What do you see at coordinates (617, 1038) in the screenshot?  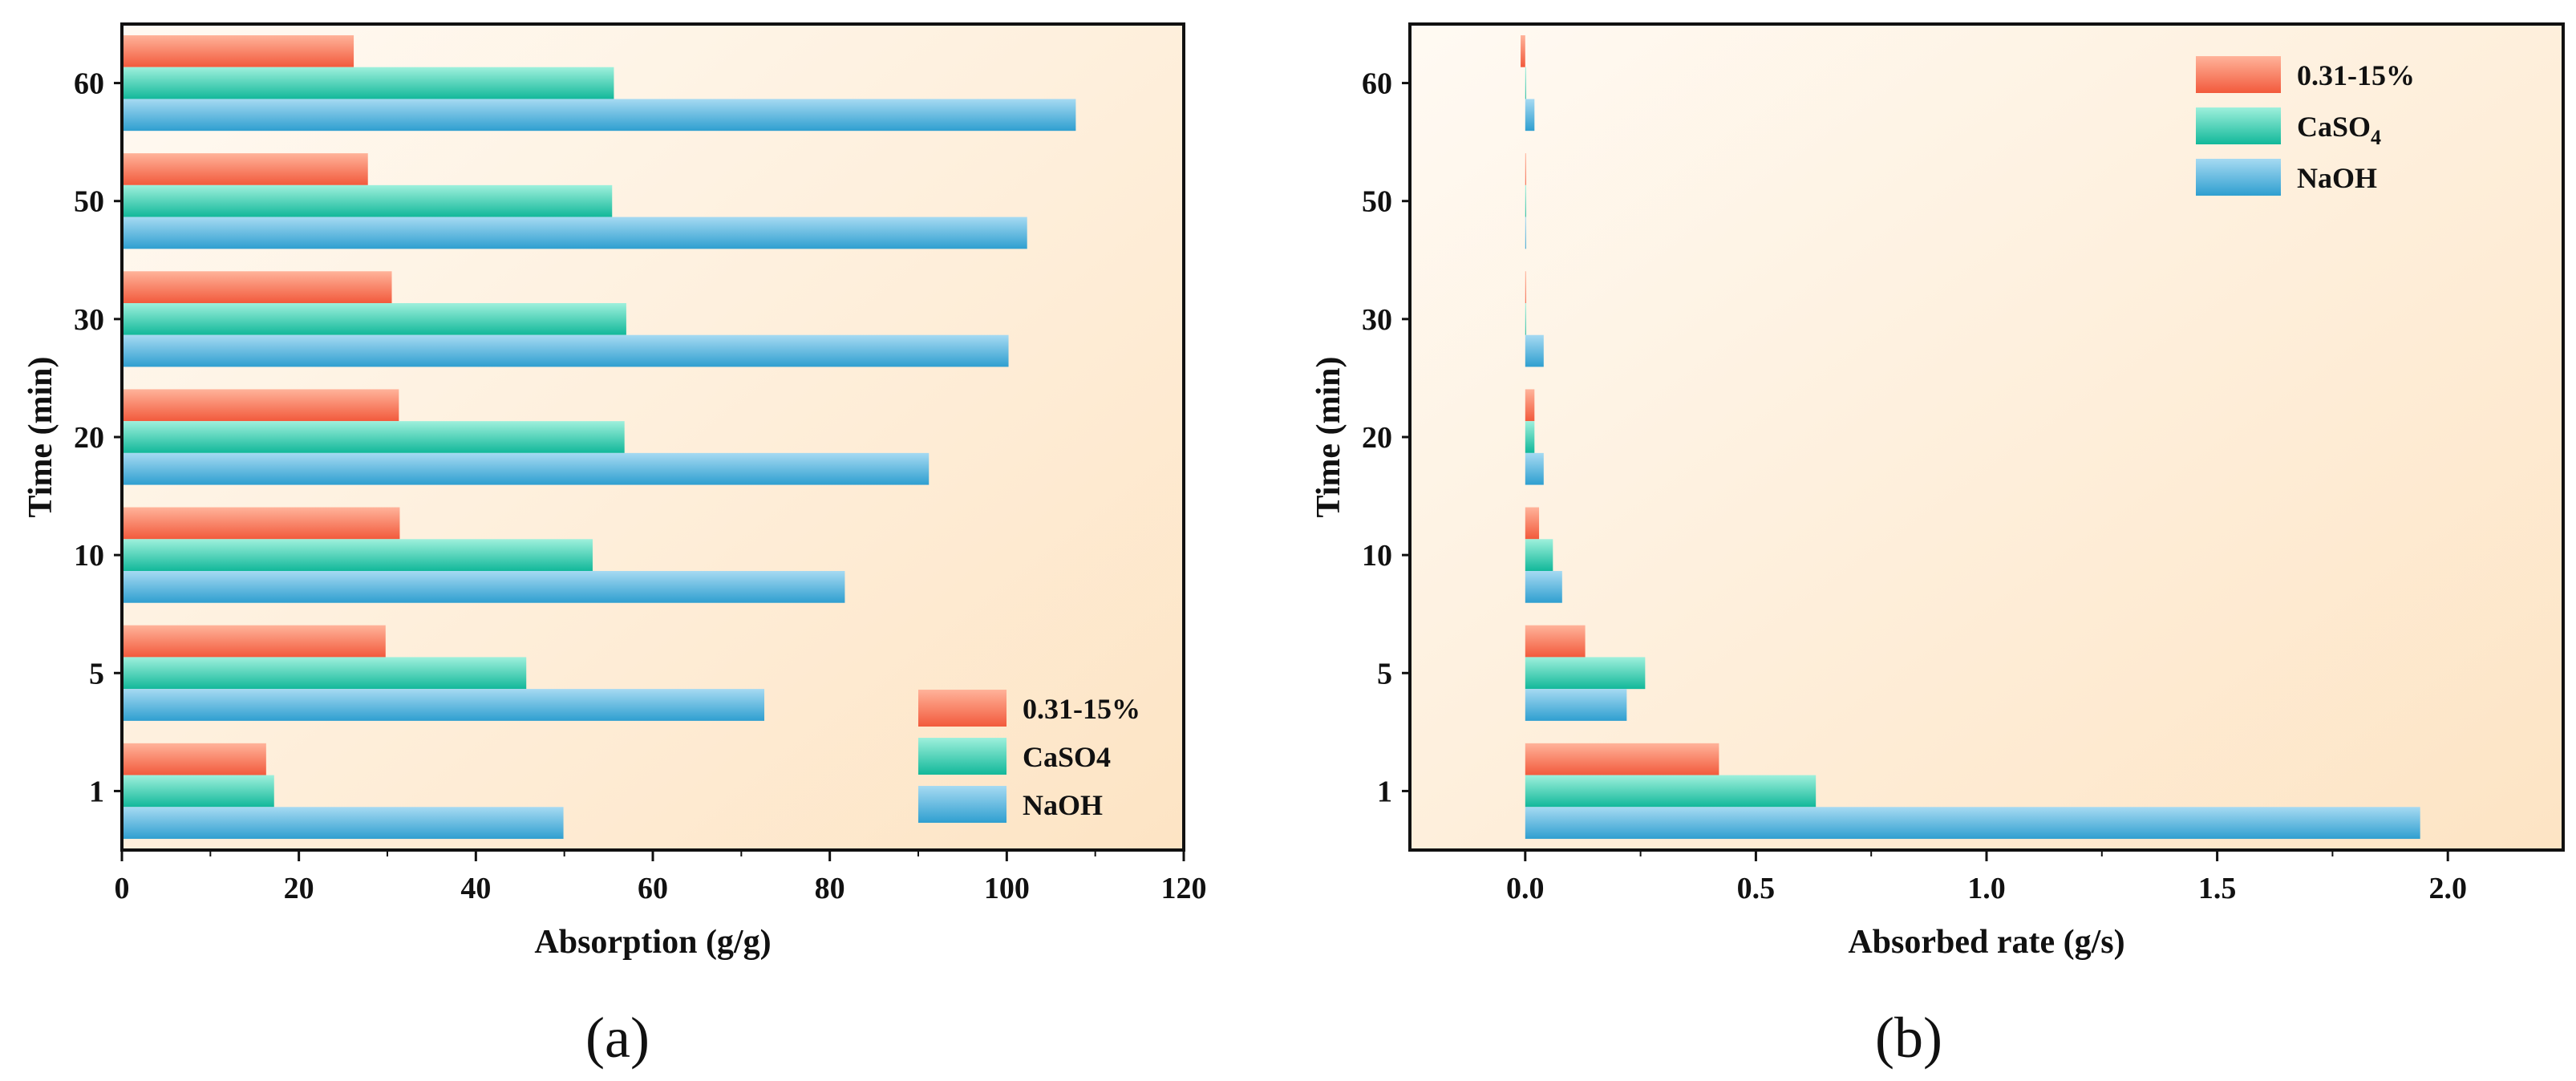 I see `panel-label: (a)` at bounding box center [617, 1038].